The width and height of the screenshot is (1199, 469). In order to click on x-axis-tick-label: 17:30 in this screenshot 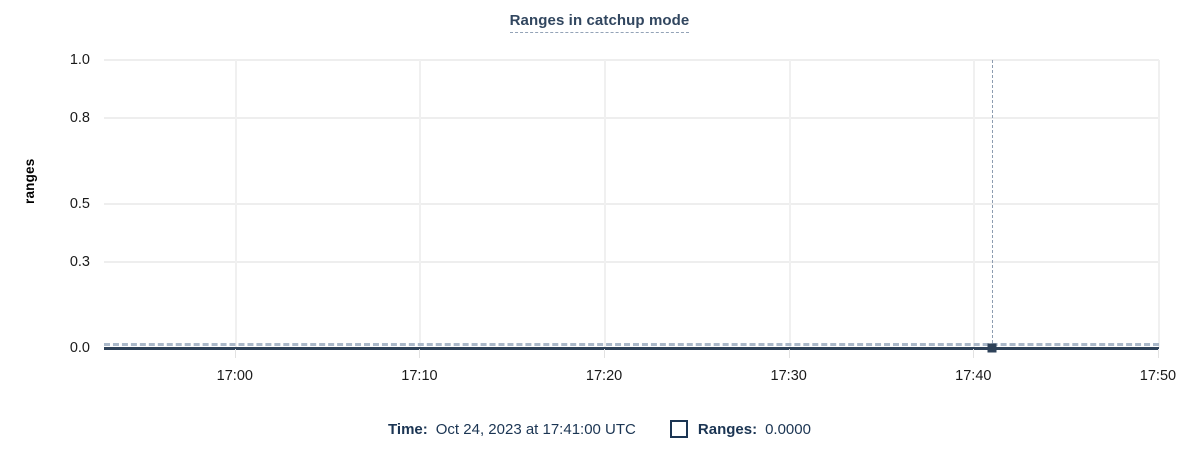, I will do `click(788, 376)`.